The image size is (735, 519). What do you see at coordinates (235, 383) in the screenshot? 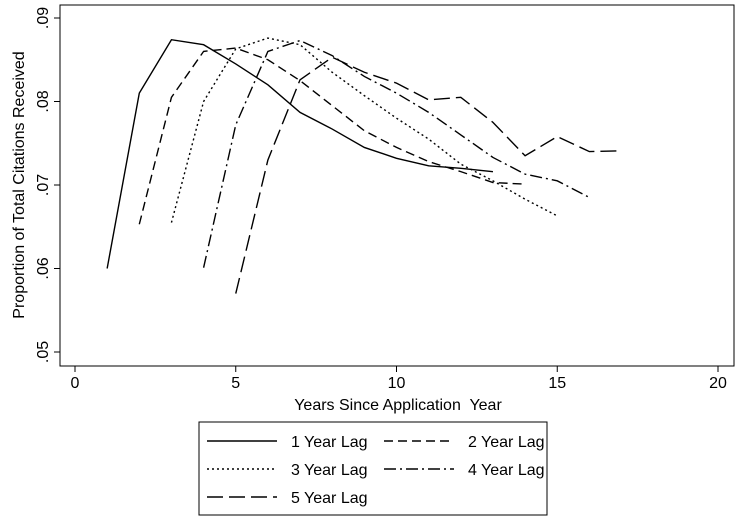
I see `x-tick-label: 5` at bounding box center [235, 383].